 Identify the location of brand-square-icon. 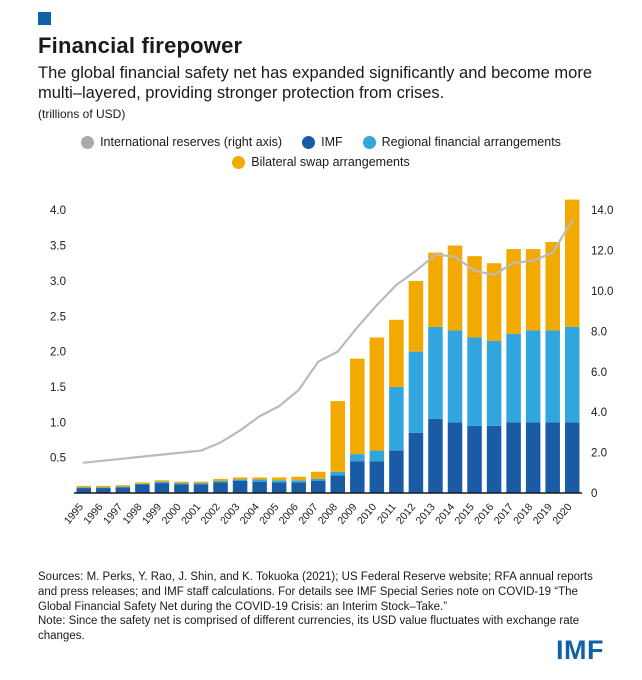
(44, 18).